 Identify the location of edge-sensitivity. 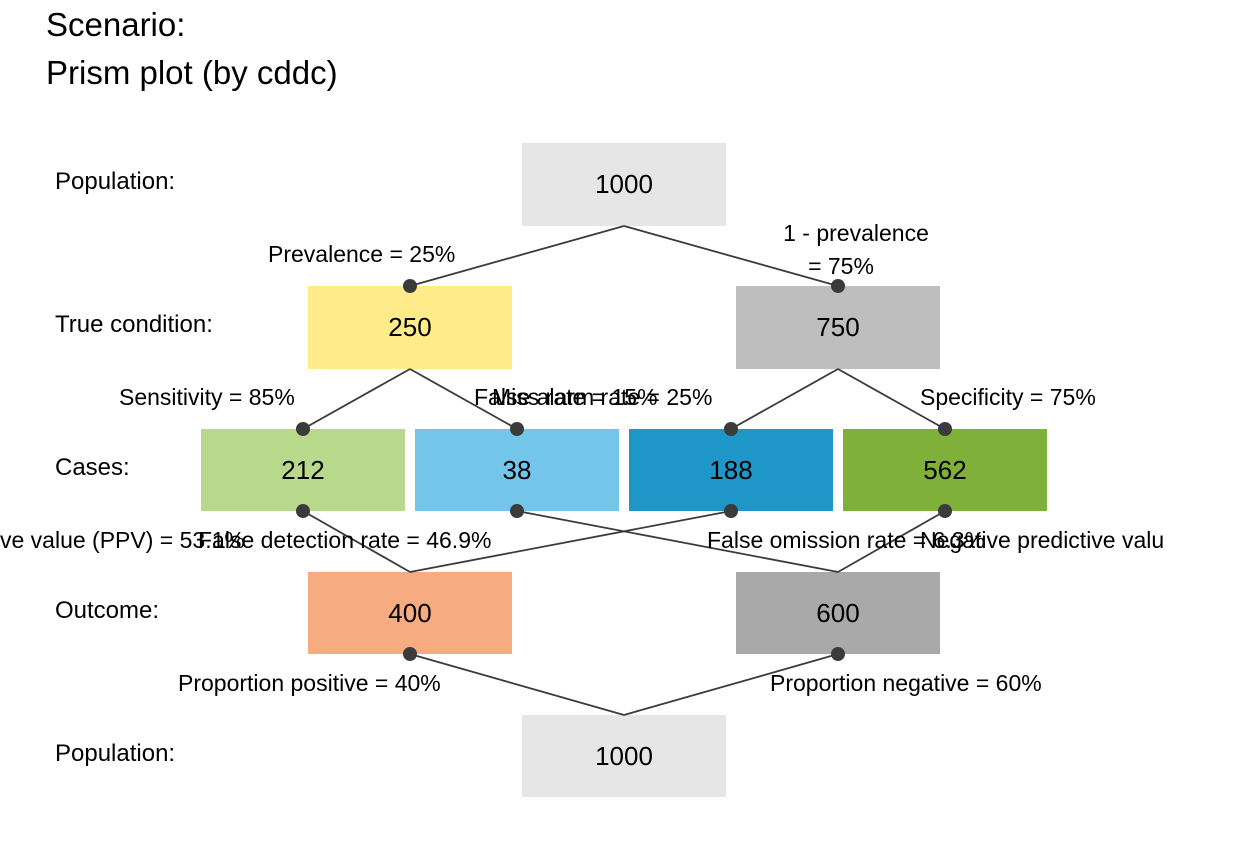
(356, 399).